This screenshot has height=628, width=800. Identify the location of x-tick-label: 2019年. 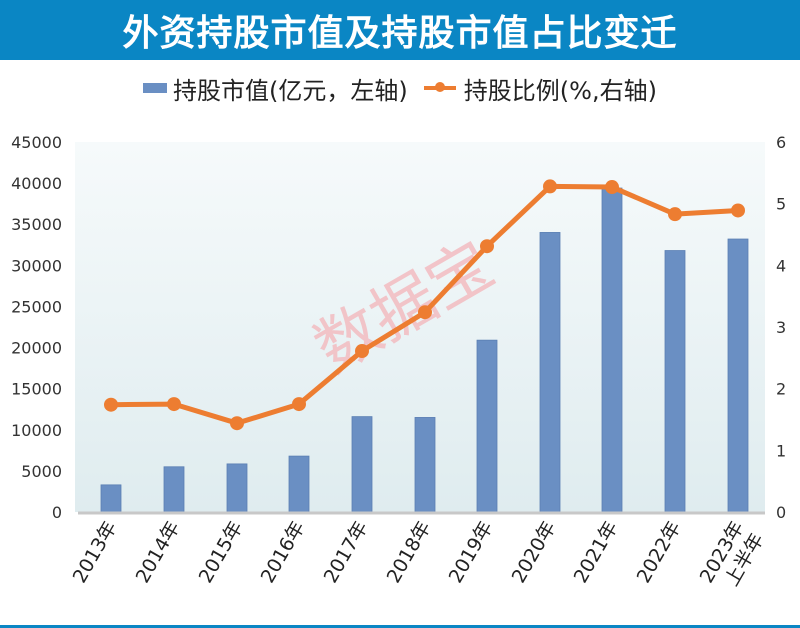
(471, 552).